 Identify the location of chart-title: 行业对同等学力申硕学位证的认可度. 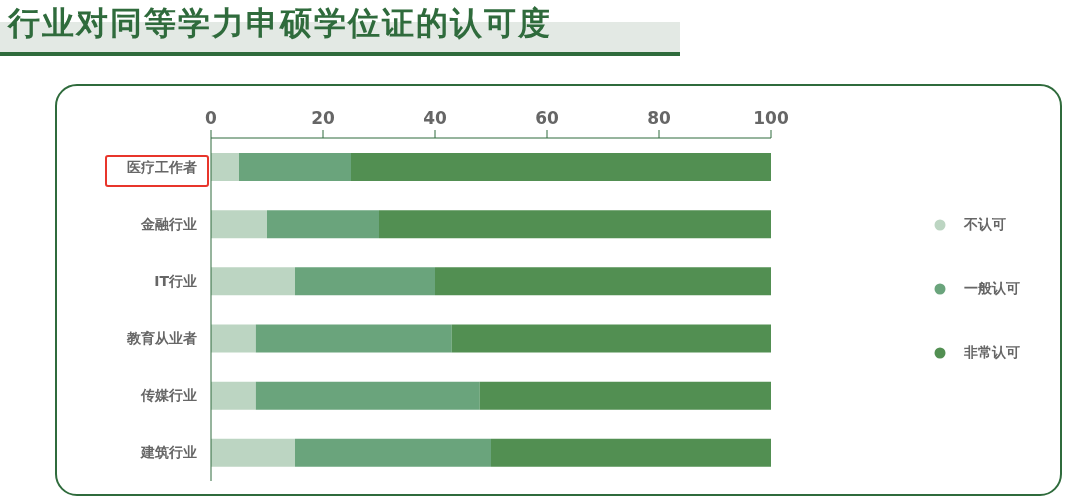
(280, 23).